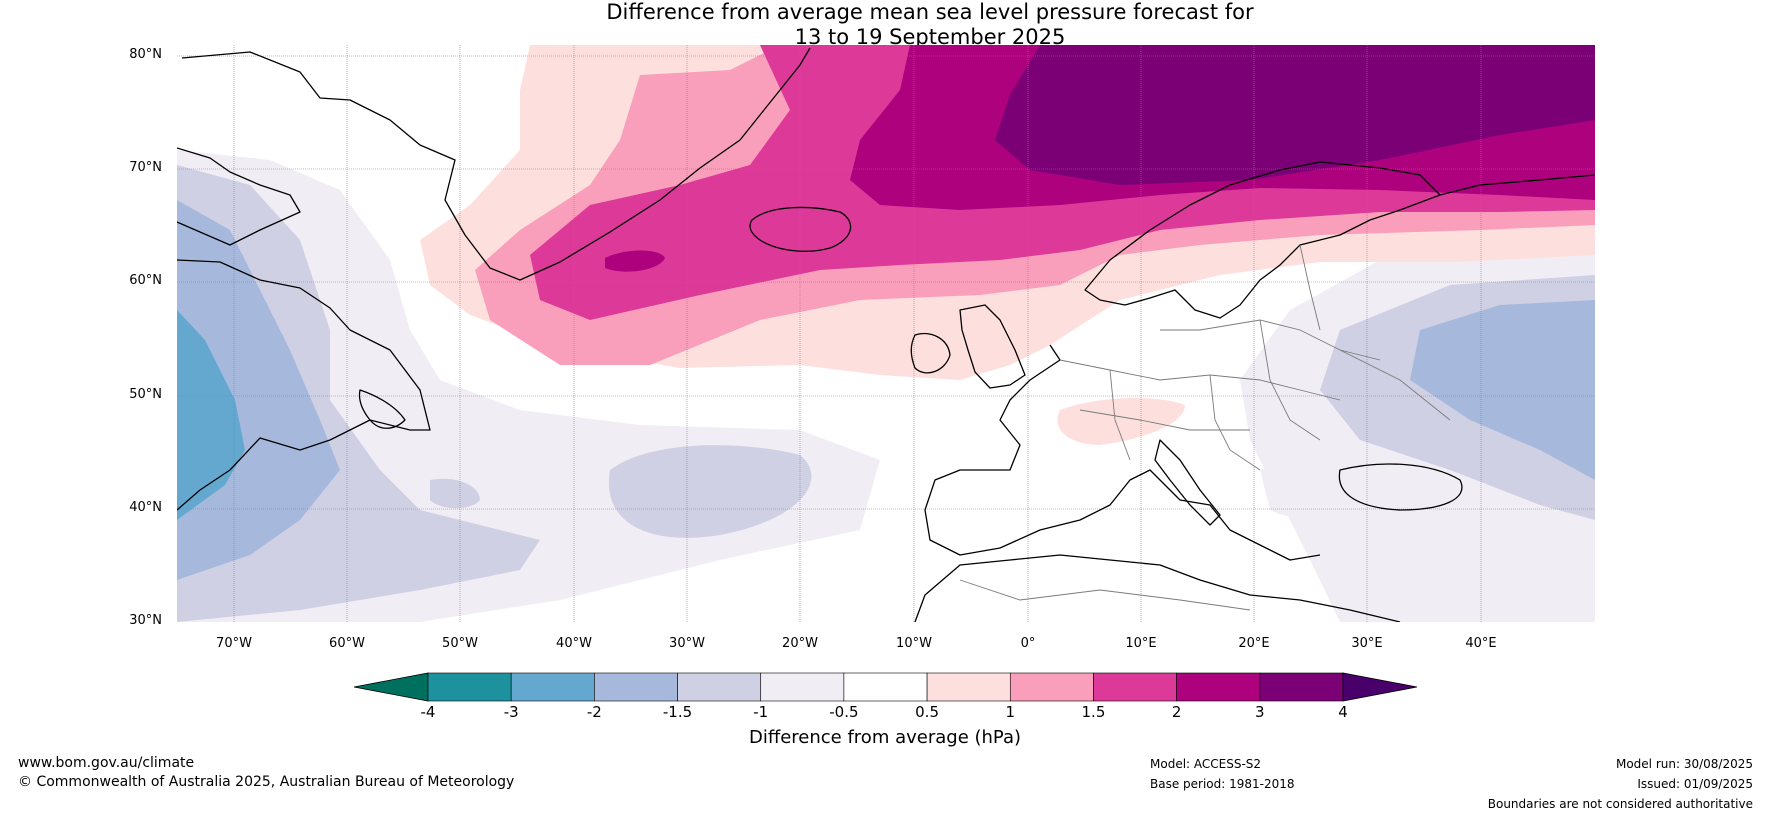 The height and width of the screenshot is (816, 1770). Describe the element at coordinates (211, 415) in the screenshot. I see `anomaly-band-neg-2-west` at that location.